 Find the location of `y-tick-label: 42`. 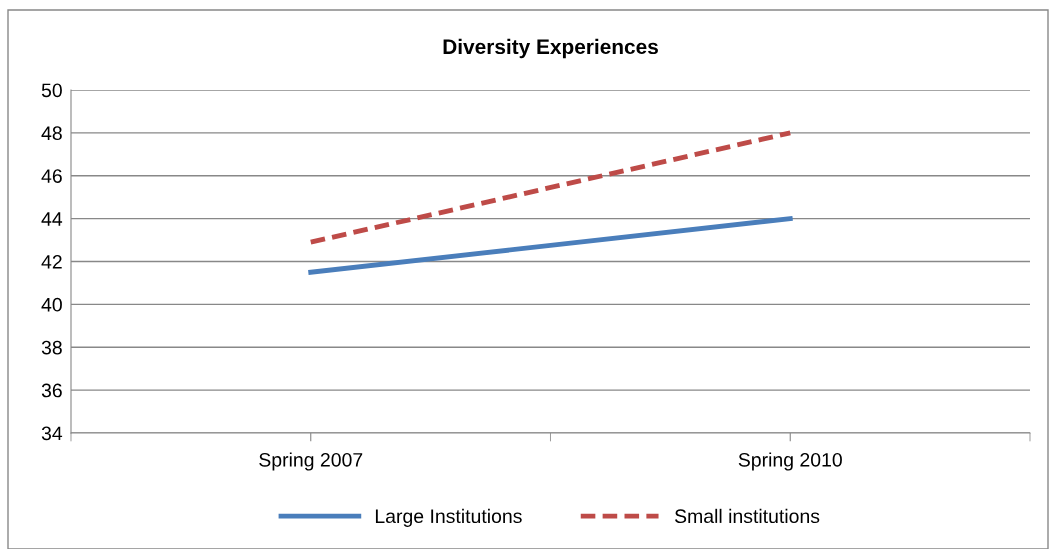

y-tick-label: 42 is located at coordinates (51, 261).